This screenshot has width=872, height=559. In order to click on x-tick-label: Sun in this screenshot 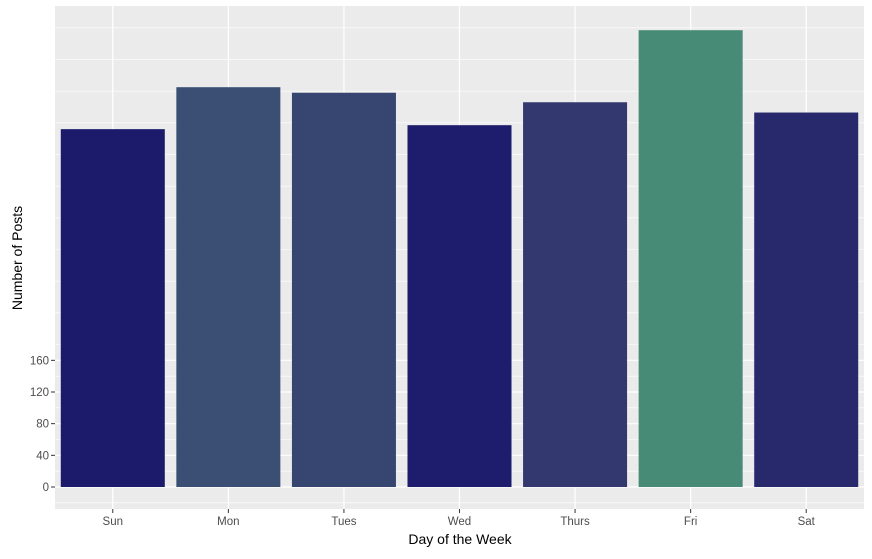, I will do `click(113, 522)`.